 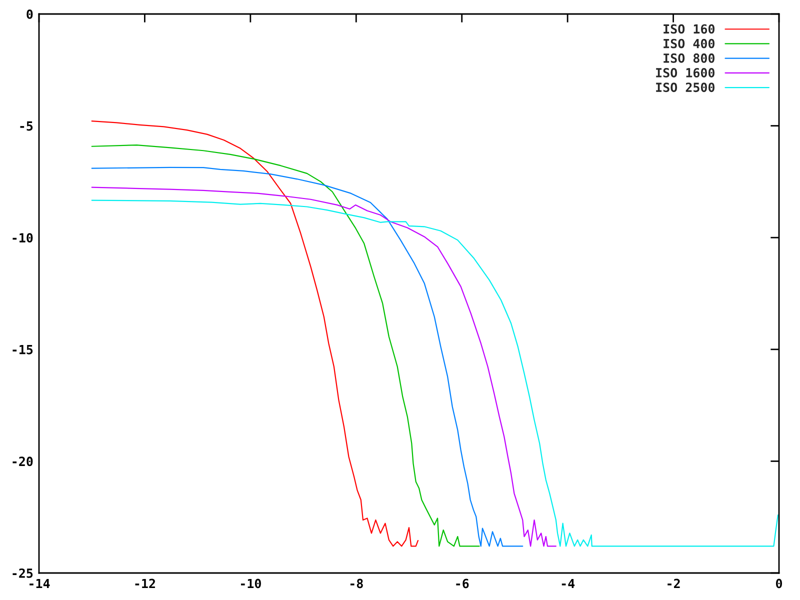 What do you see at coordinates (26, 126) in the screenshot?
I see `y-tick-label: -5` at bounding box center [26, 126].